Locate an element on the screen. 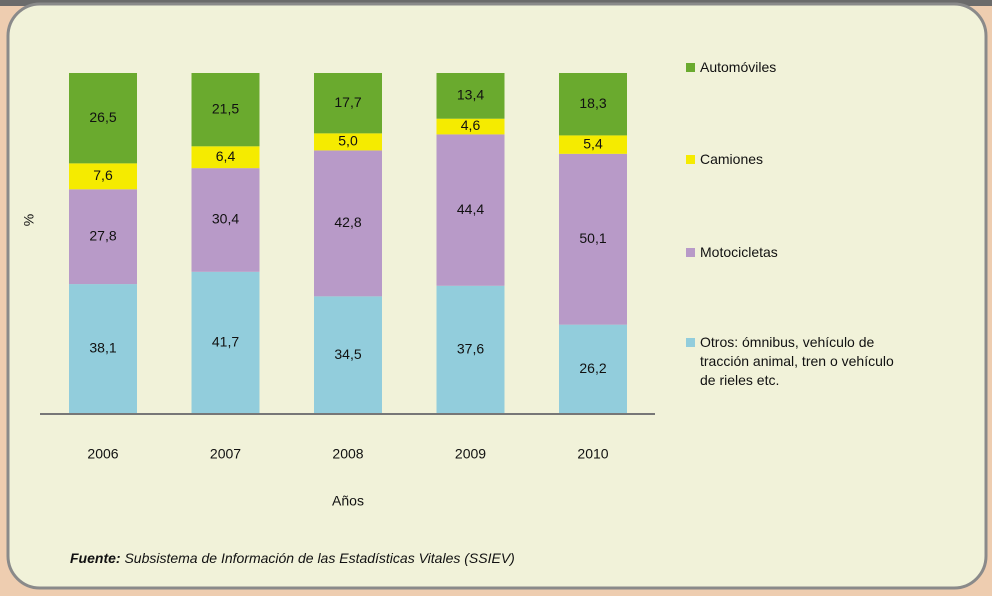 Image resolution: width=992 pixels, height=596 pixels. data-label: 6,4 is located at coordinates (226, 156).